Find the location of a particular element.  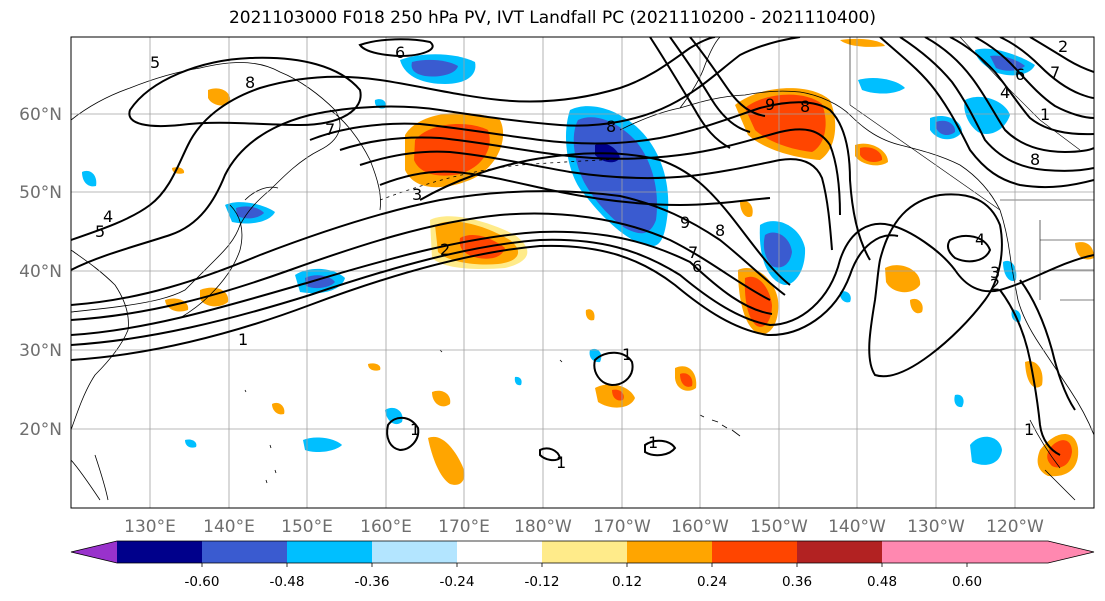

lon-label: 170°E is located at coordinates (464, 527).